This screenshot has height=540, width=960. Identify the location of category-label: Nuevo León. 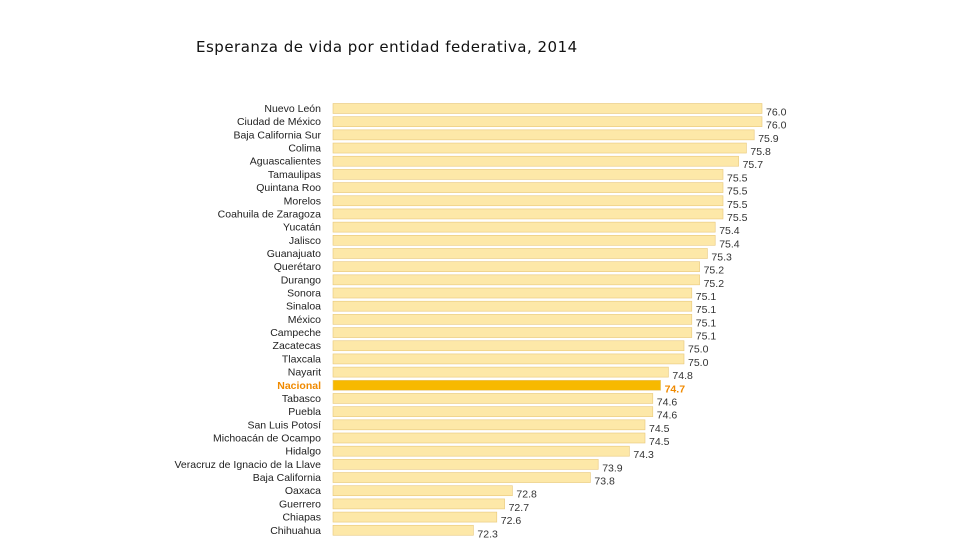
(292, 109).